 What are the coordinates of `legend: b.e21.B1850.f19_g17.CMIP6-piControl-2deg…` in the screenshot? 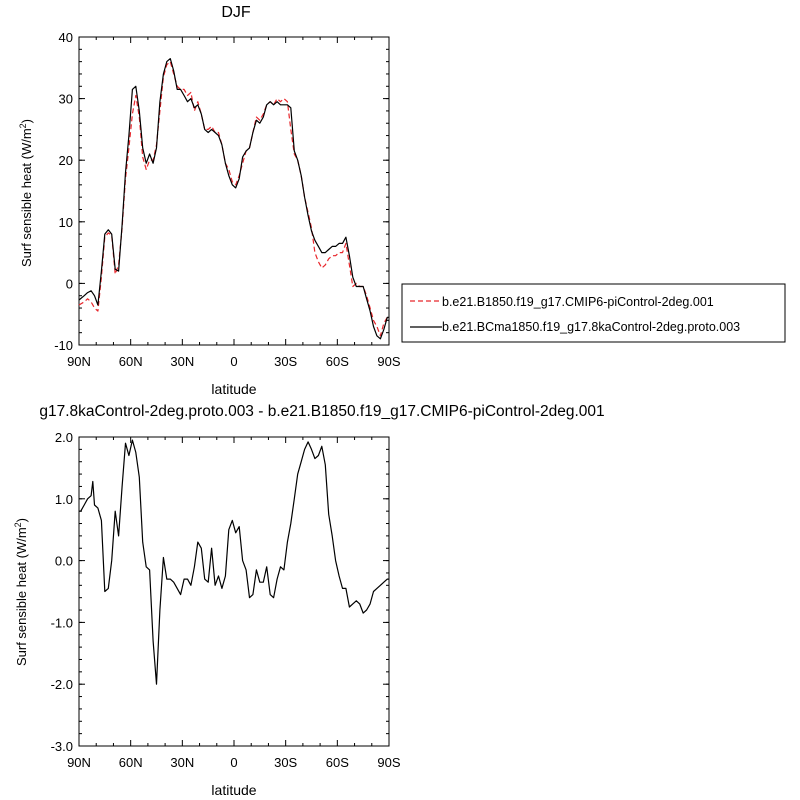 It's located at (593, 313).